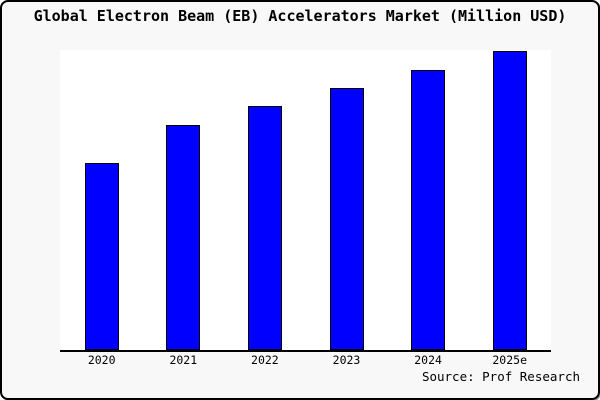 This screenshot has height=400, width=600. Describe the element at coordinates (101, 256) in the screenshot. I see `bar-2020` at that location.